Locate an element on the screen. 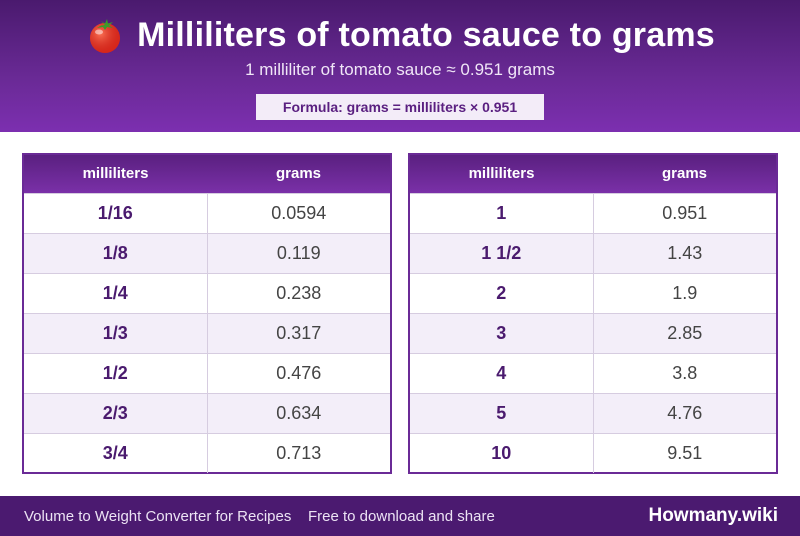 Image resolution: width=800 pixels, height=536 pixels. table-row: 1/16 0.0594 is located at coordinates (207, 212).